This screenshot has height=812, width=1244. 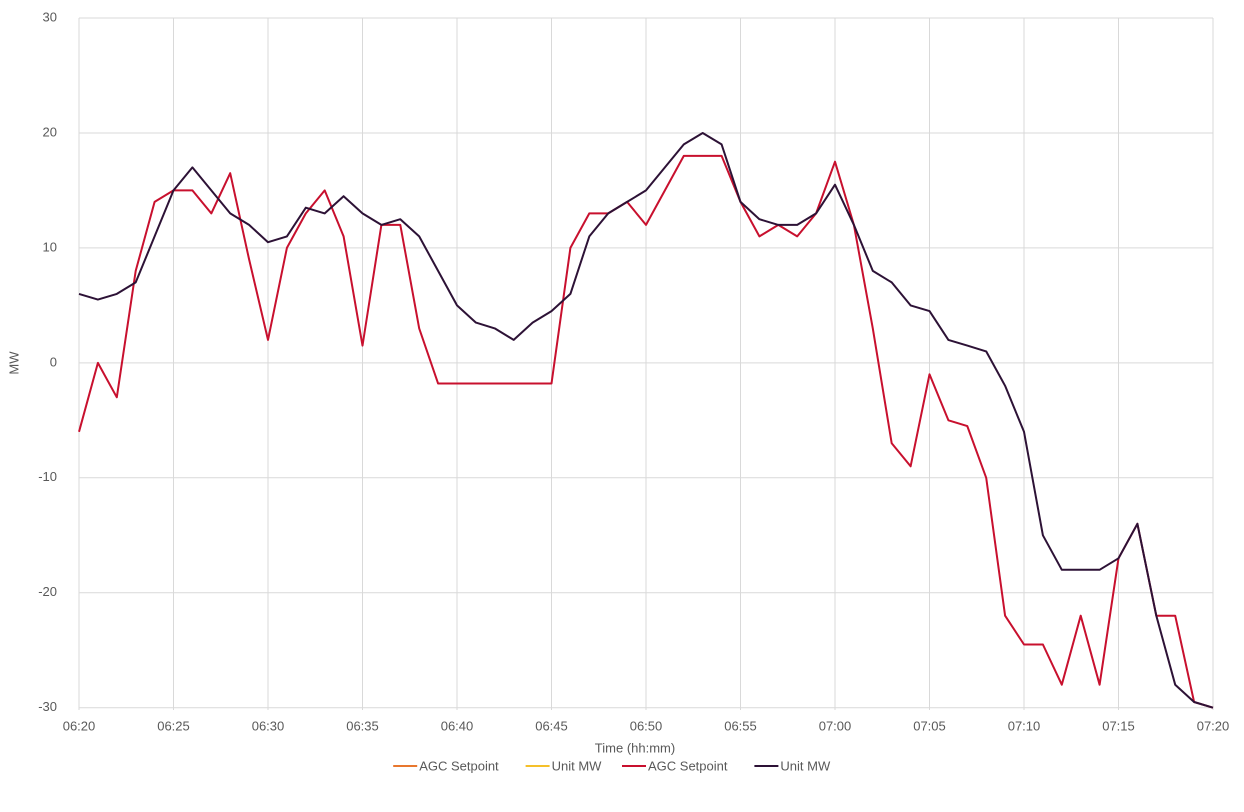 I want to click on y-tick-label: 20, so click(x=50, y=131).